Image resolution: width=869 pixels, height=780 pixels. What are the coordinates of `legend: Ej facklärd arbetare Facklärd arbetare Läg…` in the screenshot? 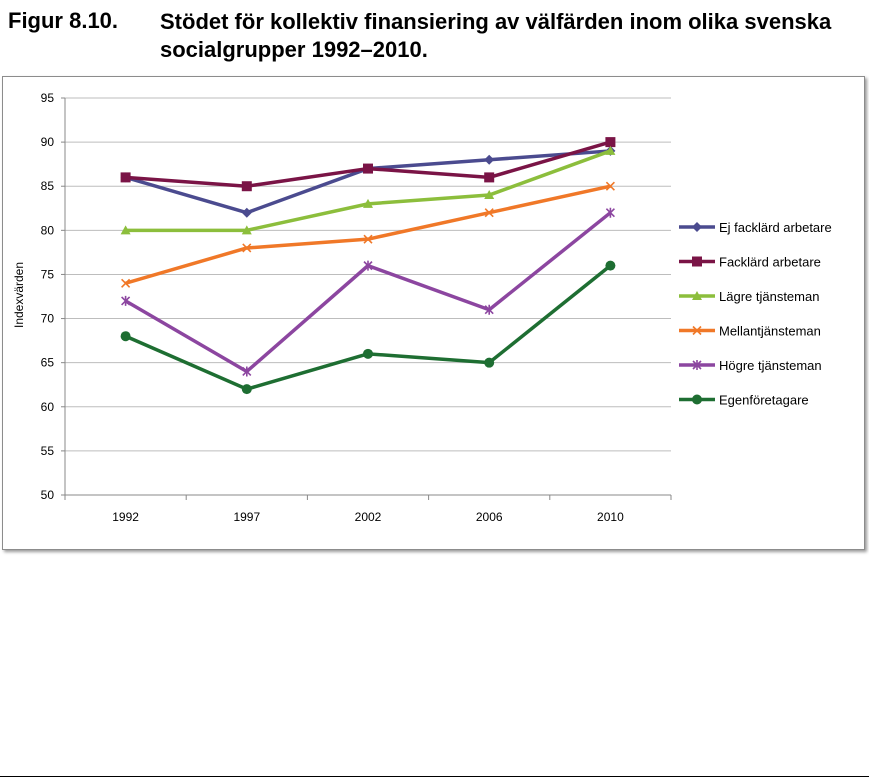 It's located at (755, 314).